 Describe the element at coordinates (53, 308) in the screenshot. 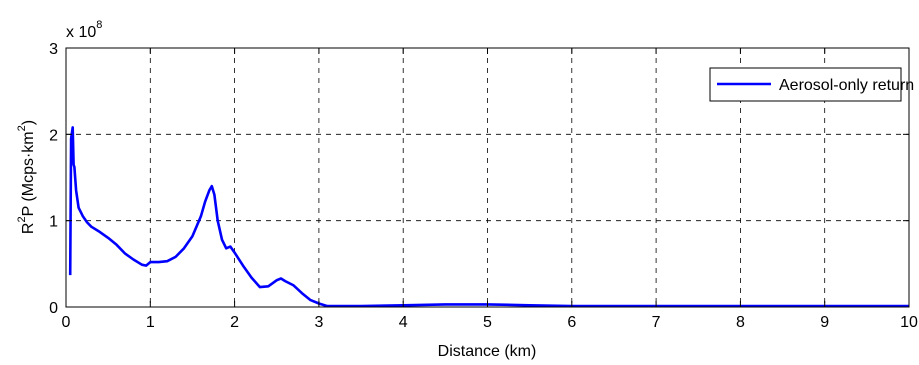

I see `y-tick-label: 0` at that location.